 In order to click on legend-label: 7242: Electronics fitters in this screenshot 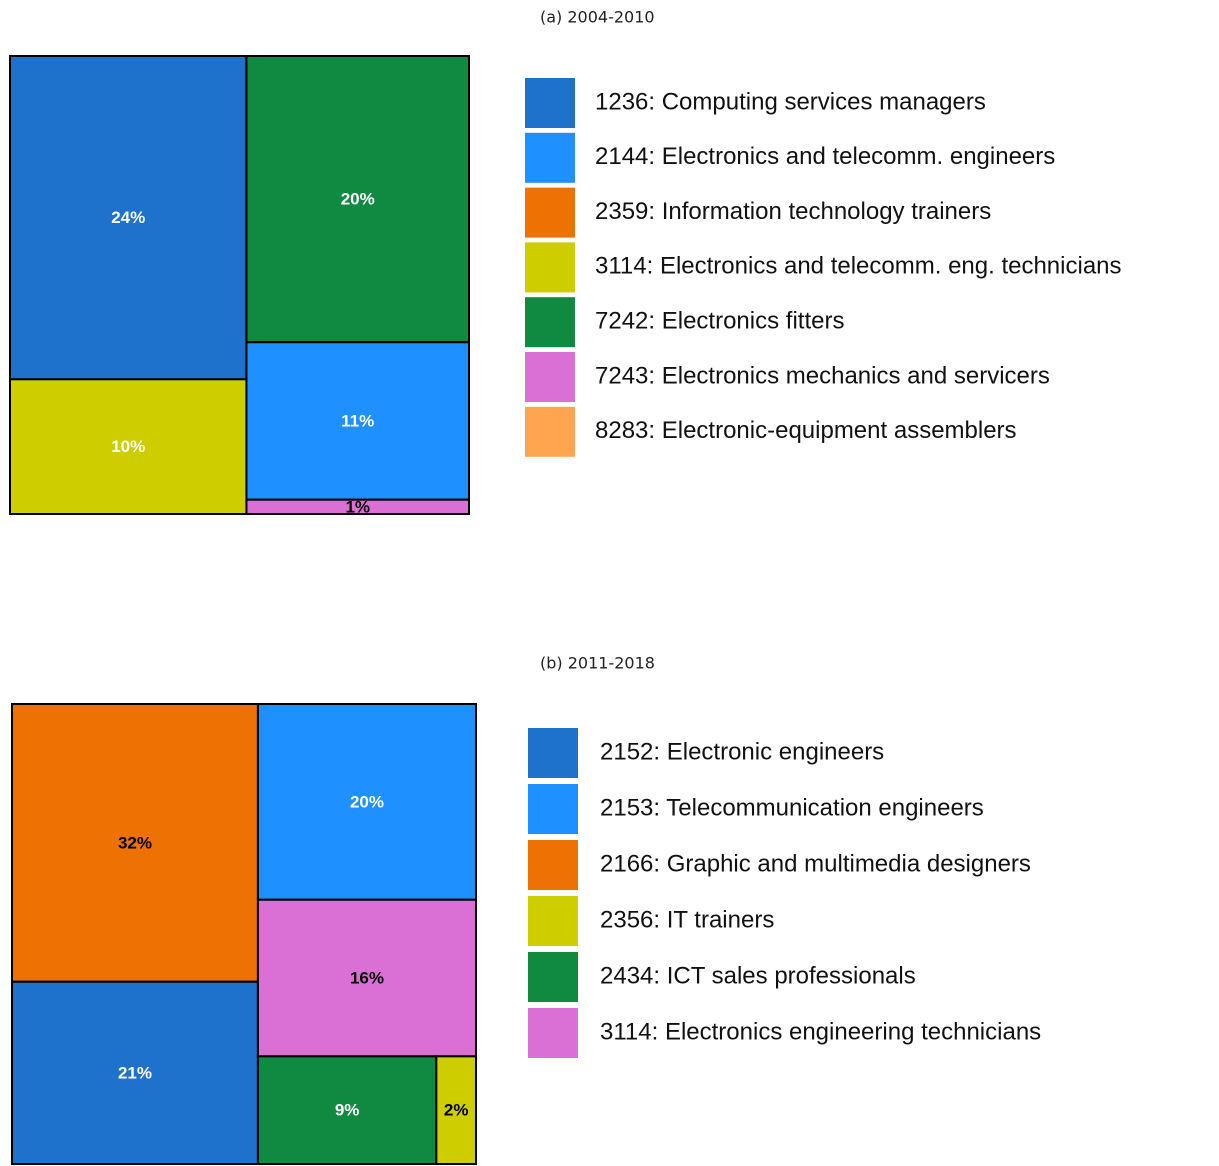, I will do `click(719, 321)`.